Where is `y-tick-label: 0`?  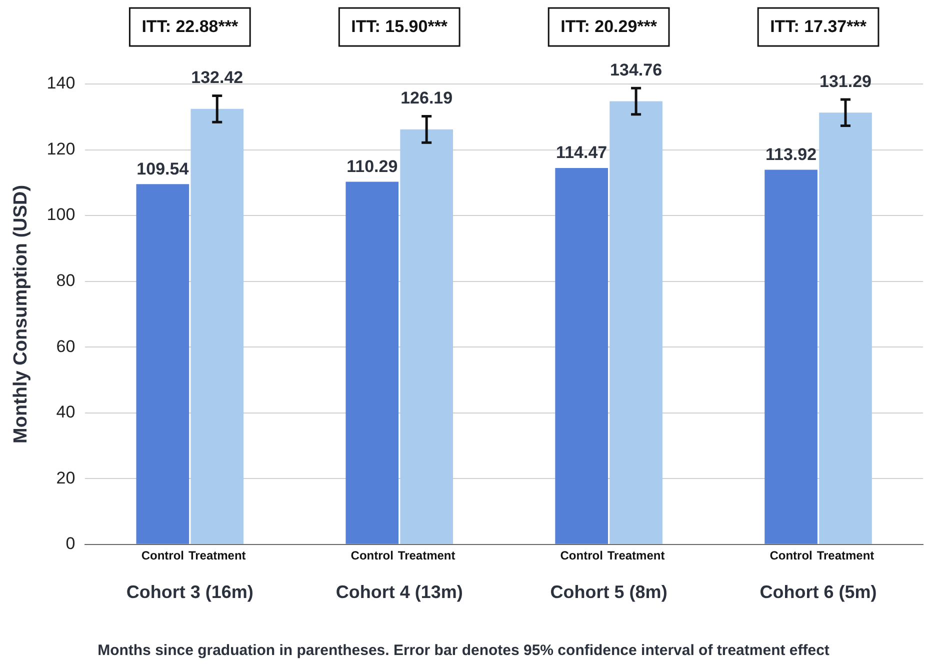 y-tick-label: 0 is located at coordinates (71, 544).